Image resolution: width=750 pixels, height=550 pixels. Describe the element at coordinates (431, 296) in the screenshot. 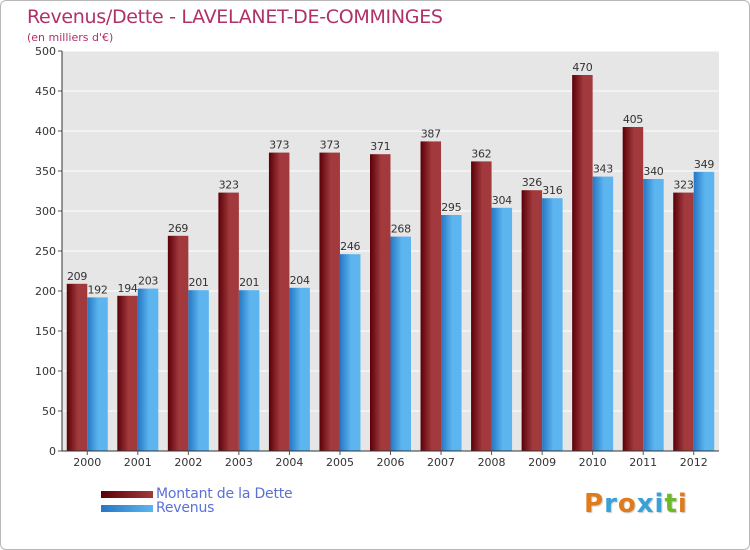

I see `bar-debt-2007` at that location.